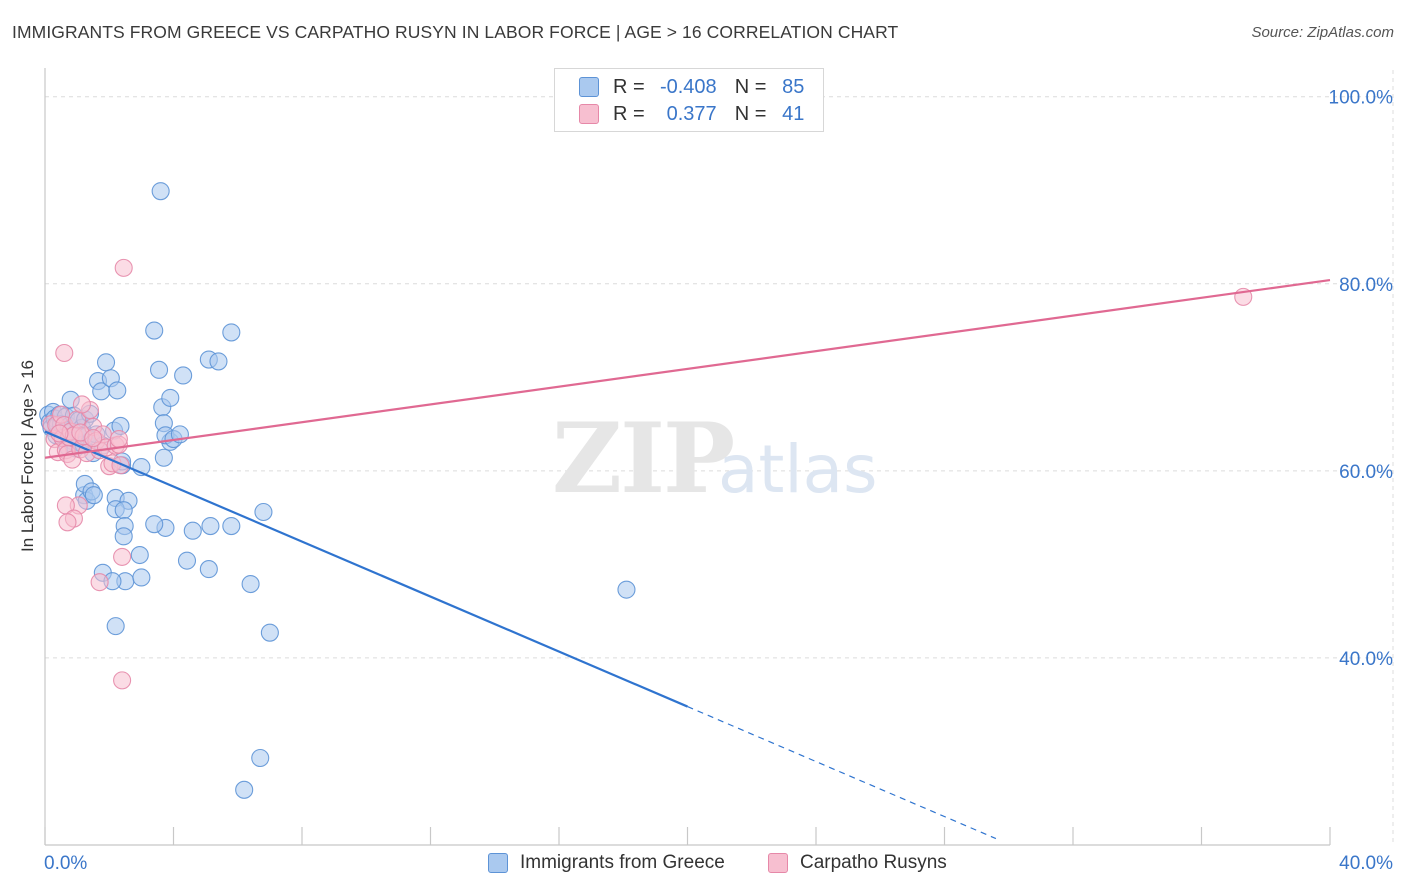 The height and width of the screenshot is (892, 1406). I want to click on legend-r-value: 0.377, so click(691, 113).